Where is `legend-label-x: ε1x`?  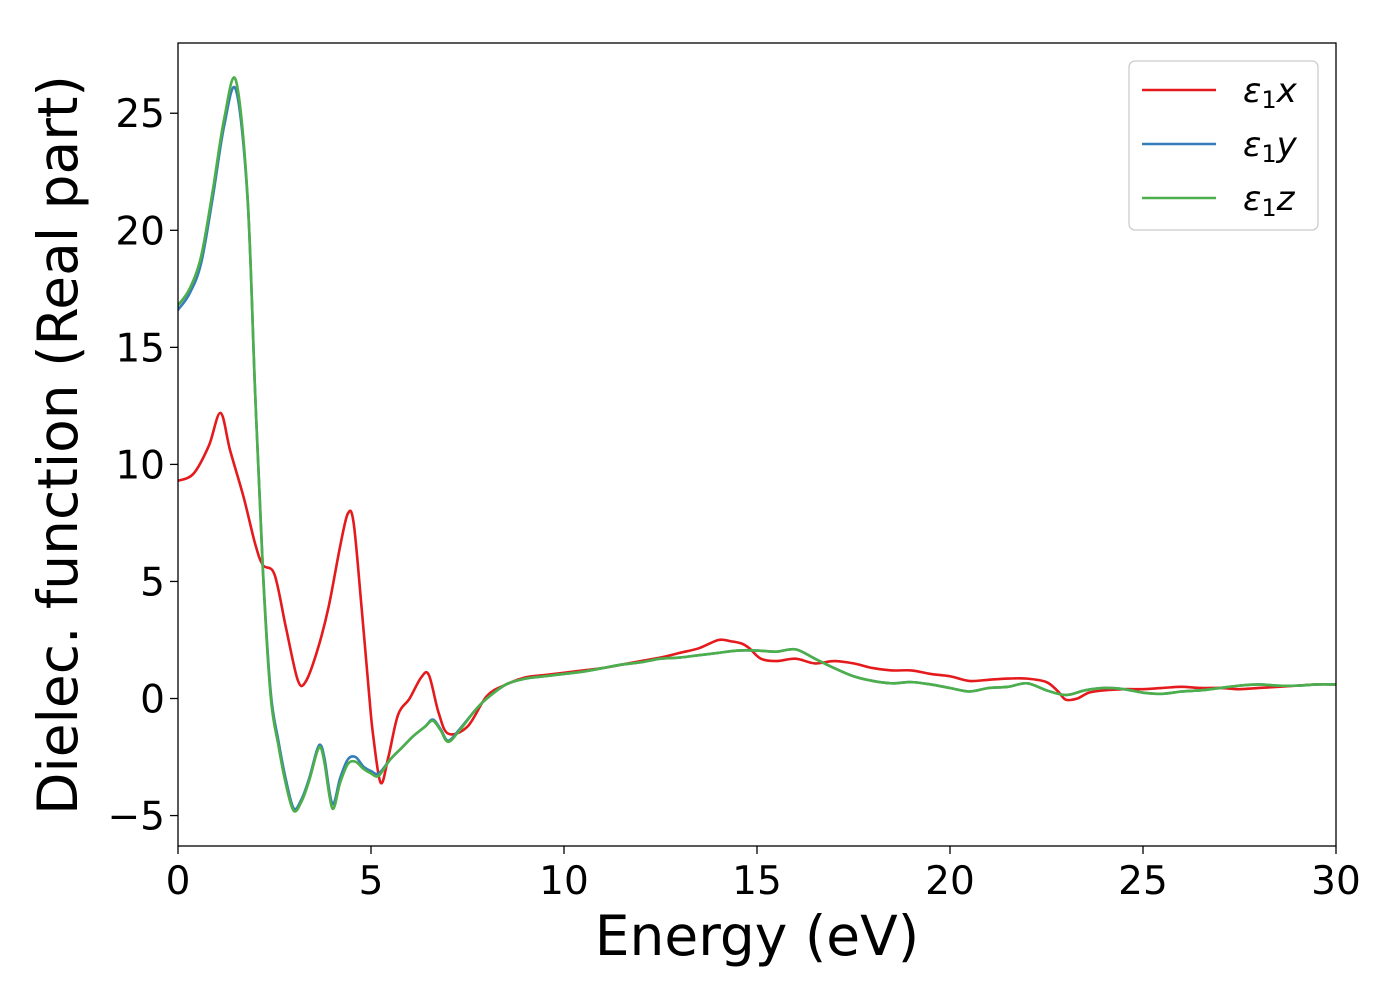
legend-label-x: ε1x is located at coordinates (1270, 92).